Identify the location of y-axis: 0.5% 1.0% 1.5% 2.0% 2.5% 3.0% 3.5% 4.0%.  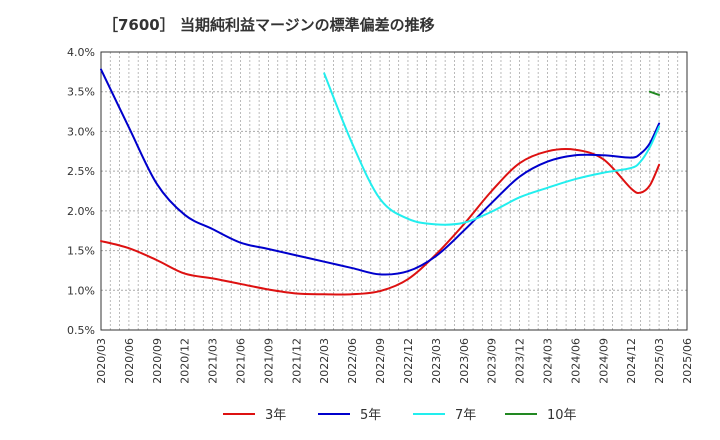
(81, 191).